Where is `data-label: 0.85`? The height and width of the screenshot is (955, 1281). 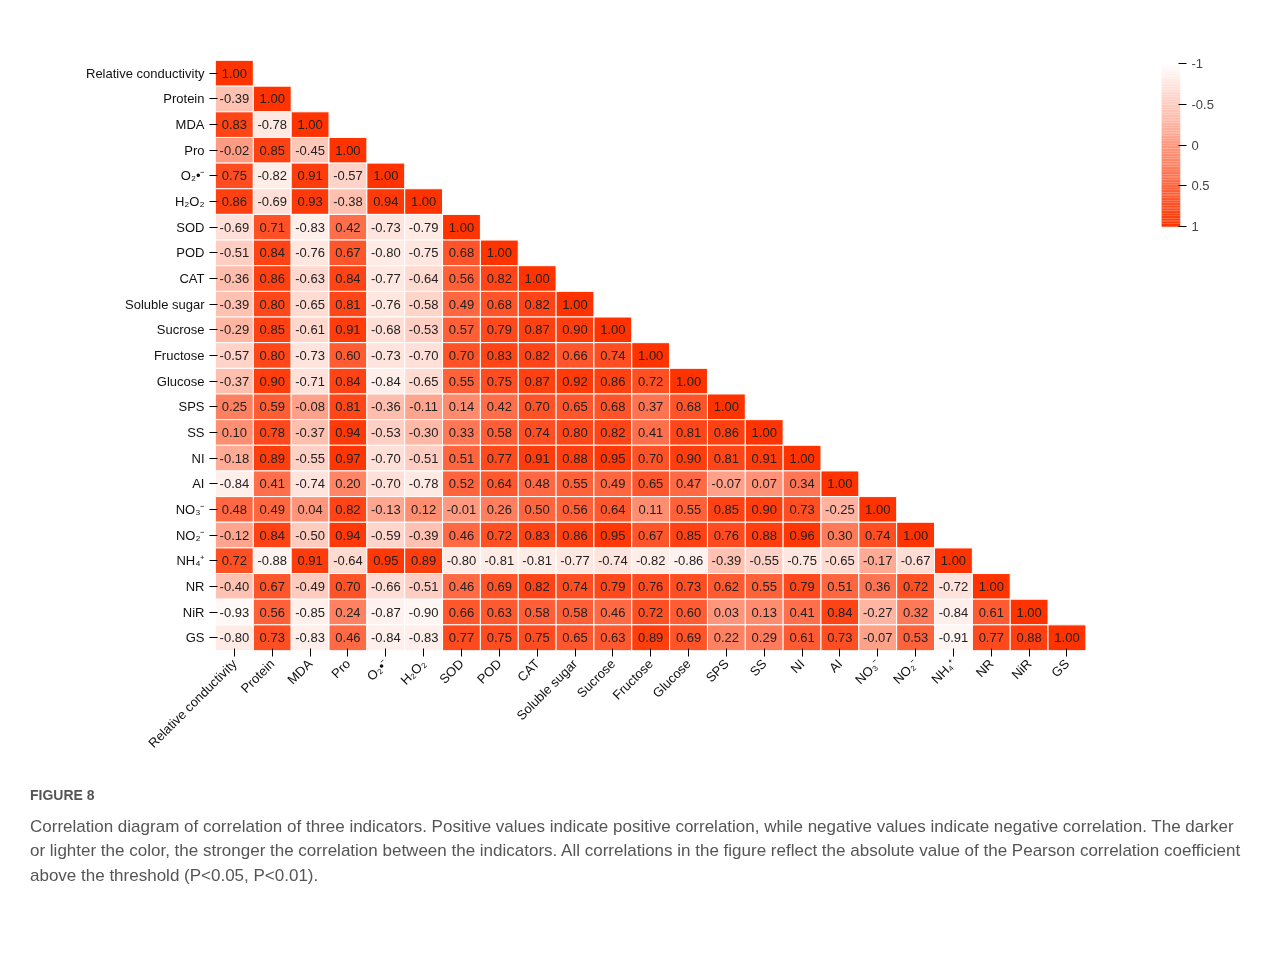
data-label: 0.85 is located at coordinates (272, 150).